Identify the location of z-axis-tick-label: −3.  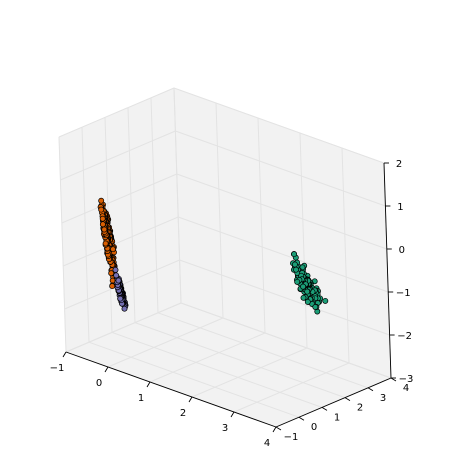
(406, 379).